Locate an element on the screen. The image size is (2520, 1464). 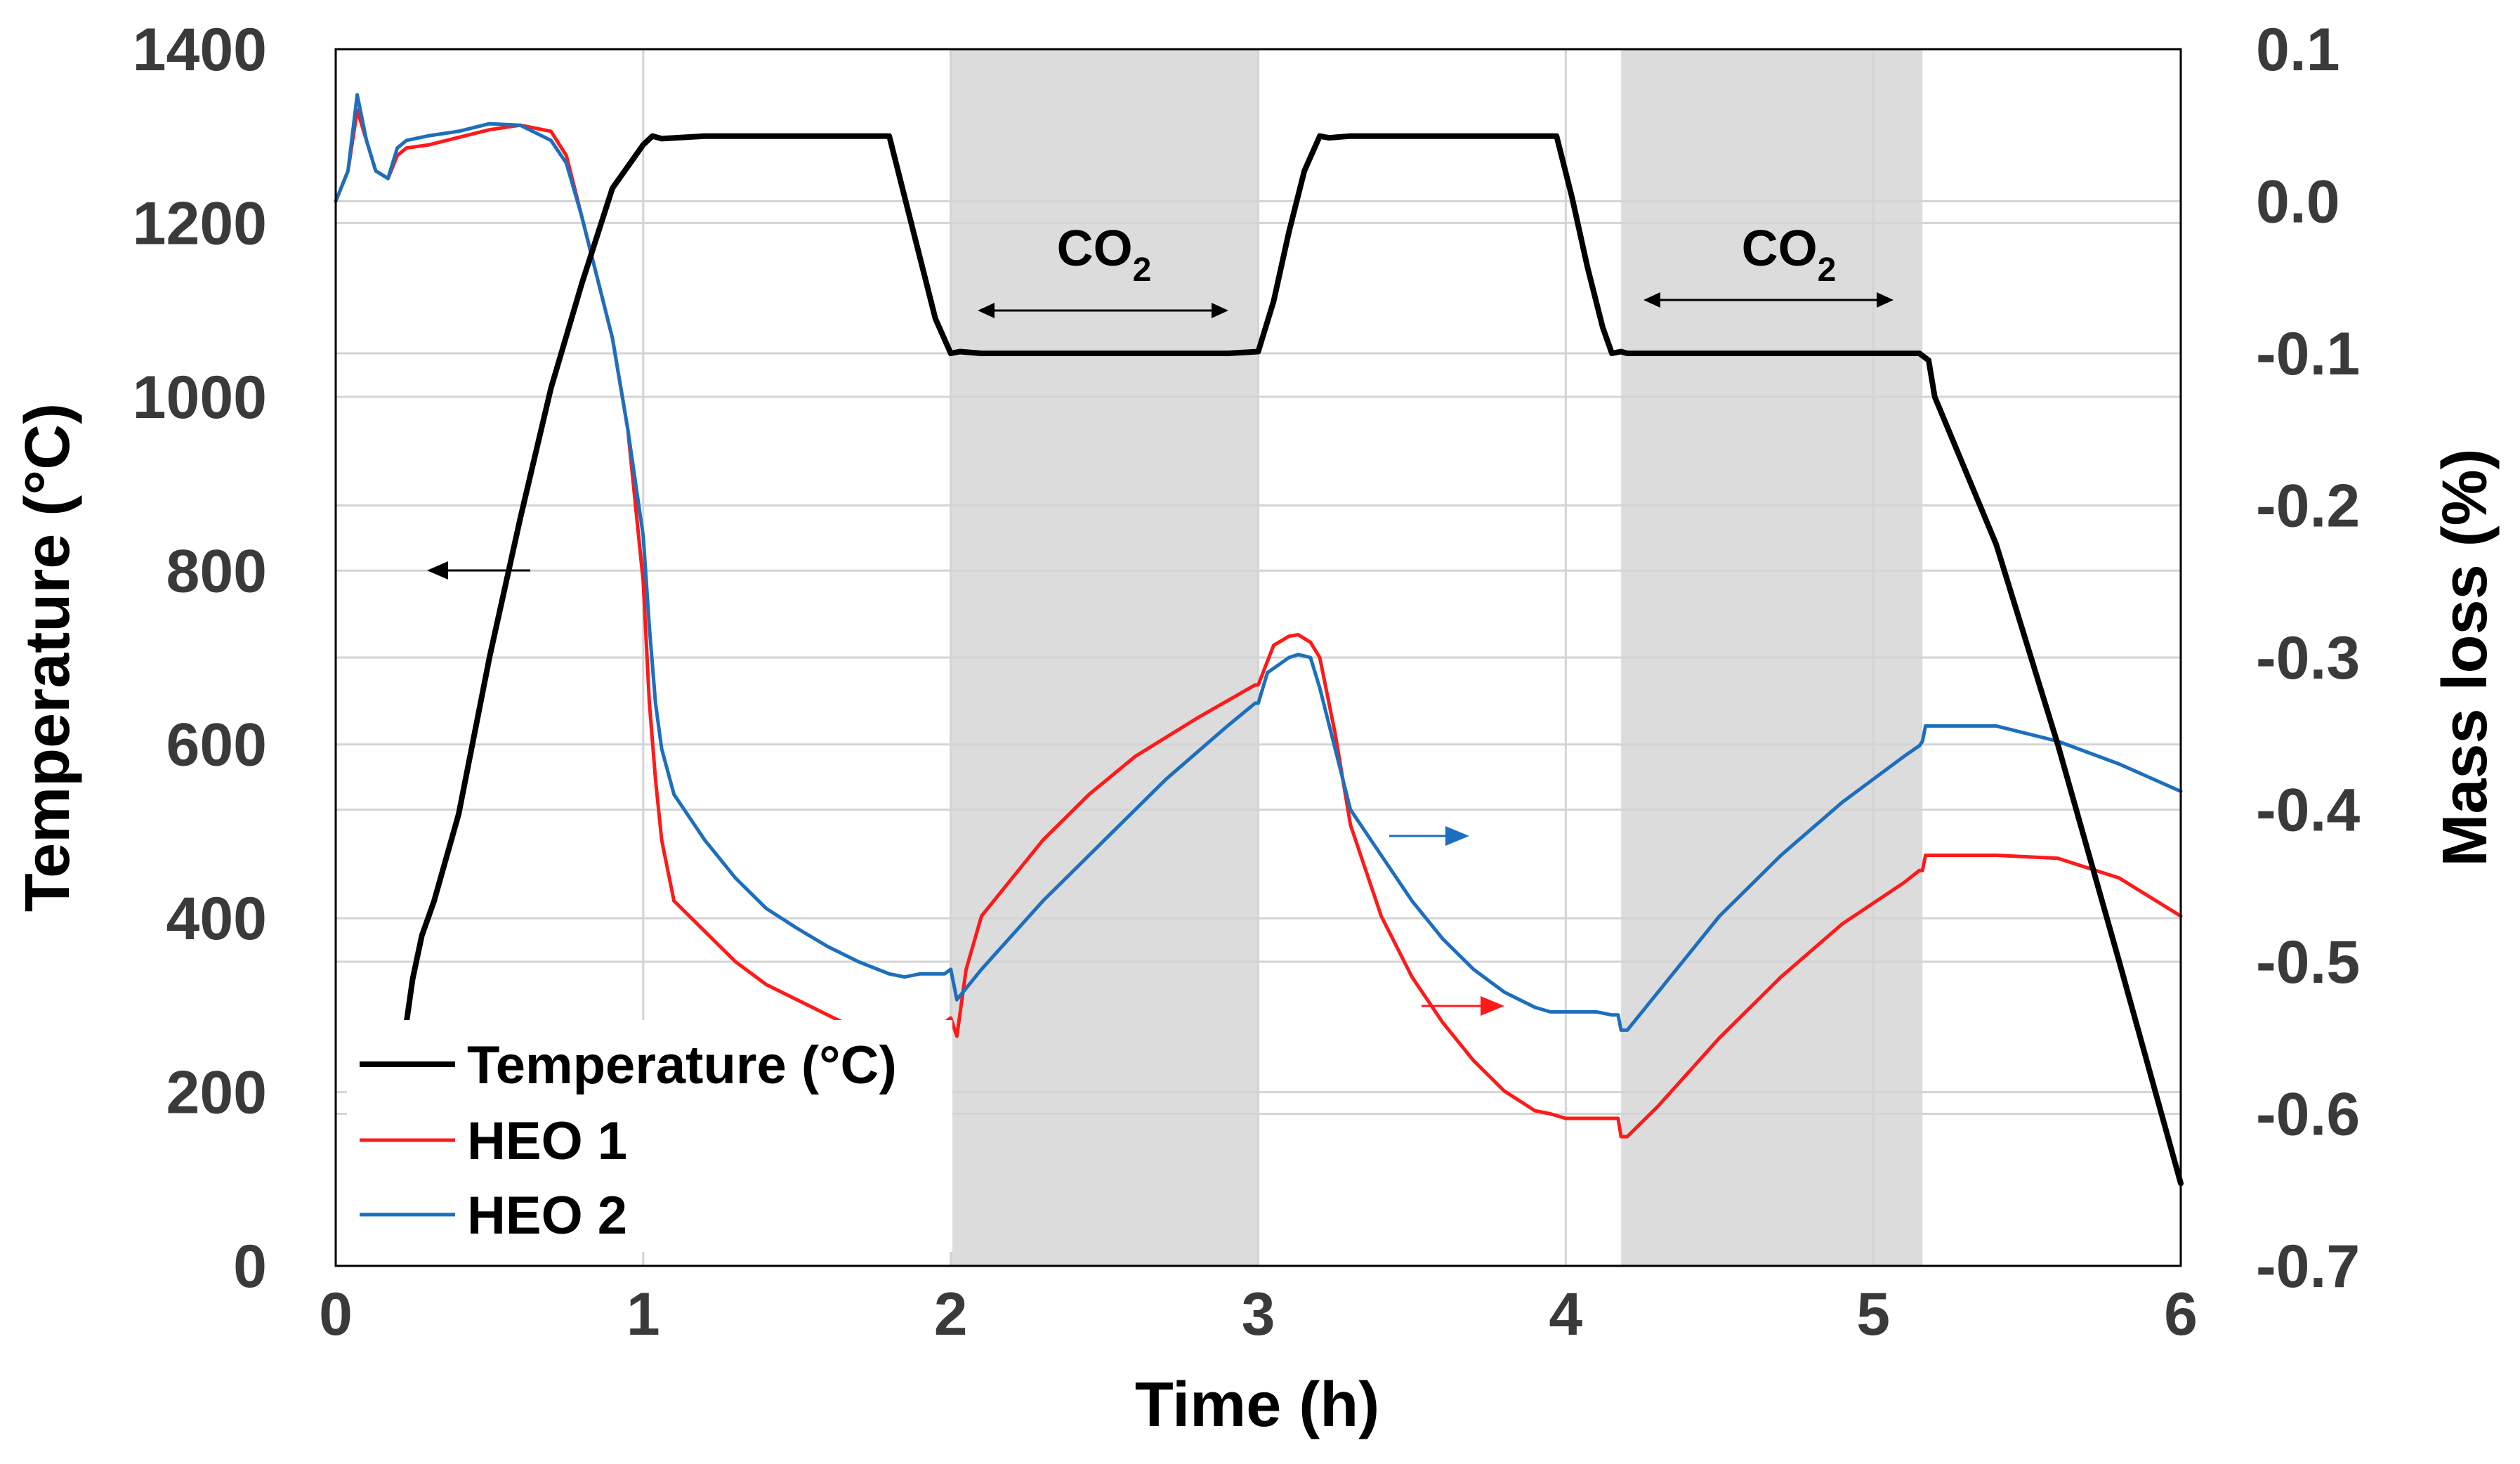
co2-label-2: CO2 is located at coordinates (1789, 255).